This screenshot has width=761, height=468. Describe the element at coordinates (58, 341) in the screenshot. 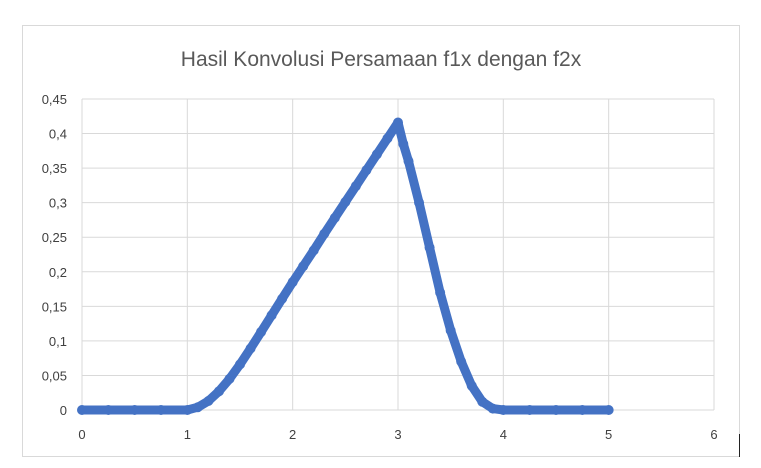

I see `y-tick-label: 0,1` at that location.